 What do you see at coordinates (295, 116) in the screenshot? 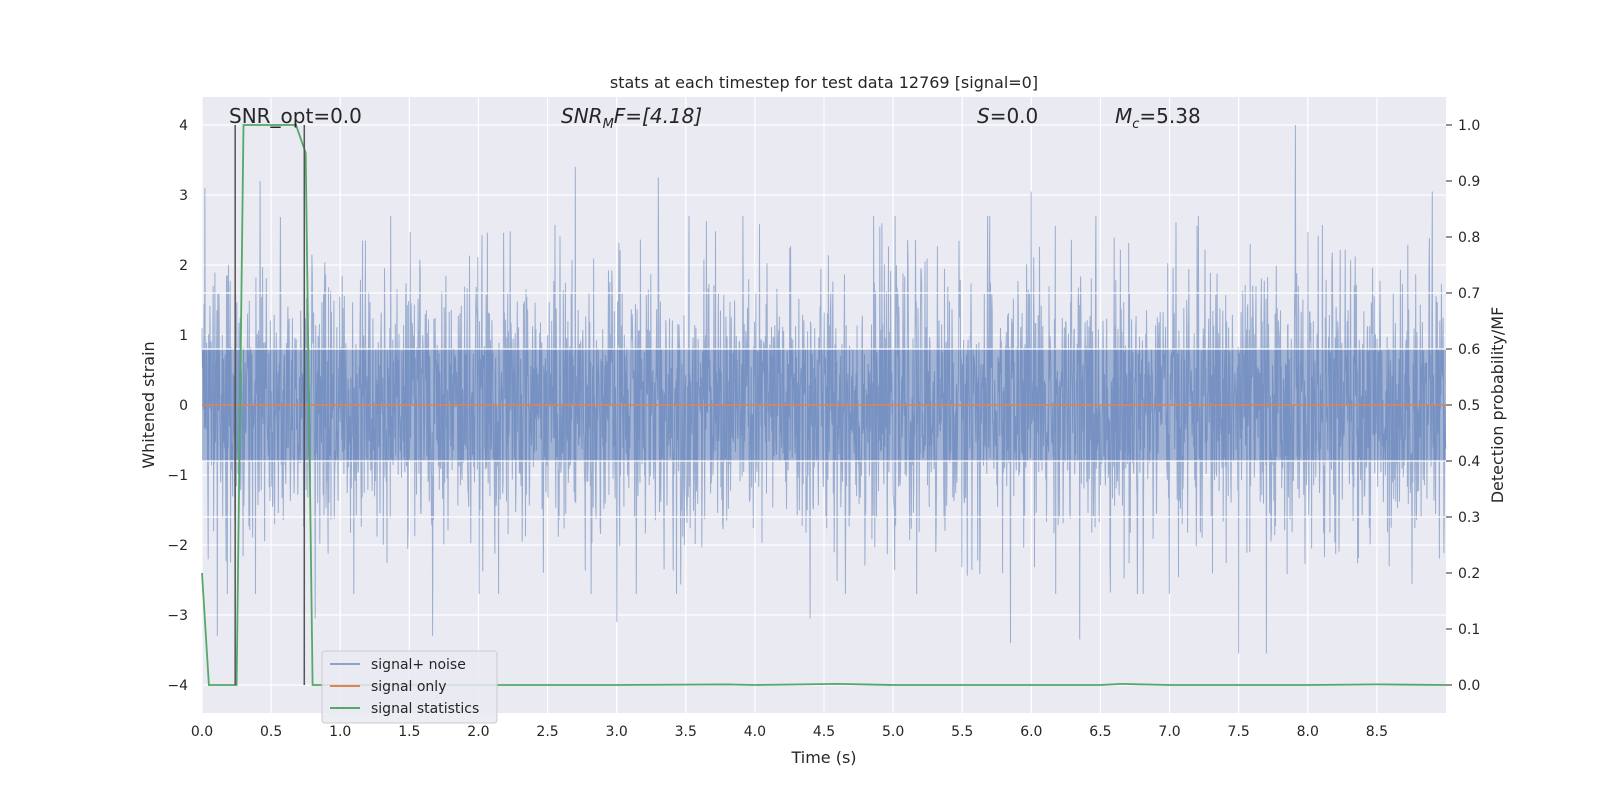
I see `annotation-snr-opt: SNR_opt=0.0` at bounding box center [295, 116].